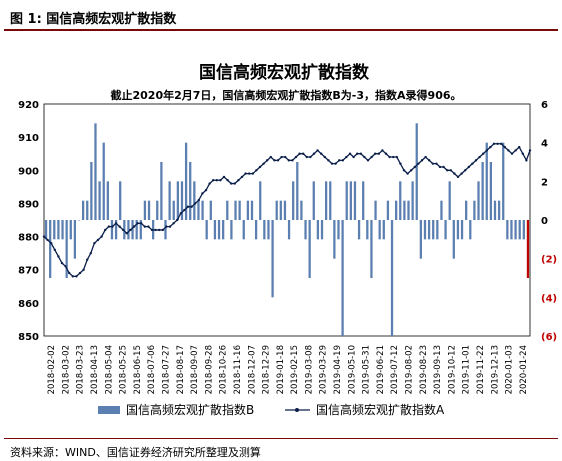 The width and height of the screenshot is (562, 461). What do you see at coordinates (281, 438) in the screenshot?
I see `footer-rule` at bounding box center [281, 438].